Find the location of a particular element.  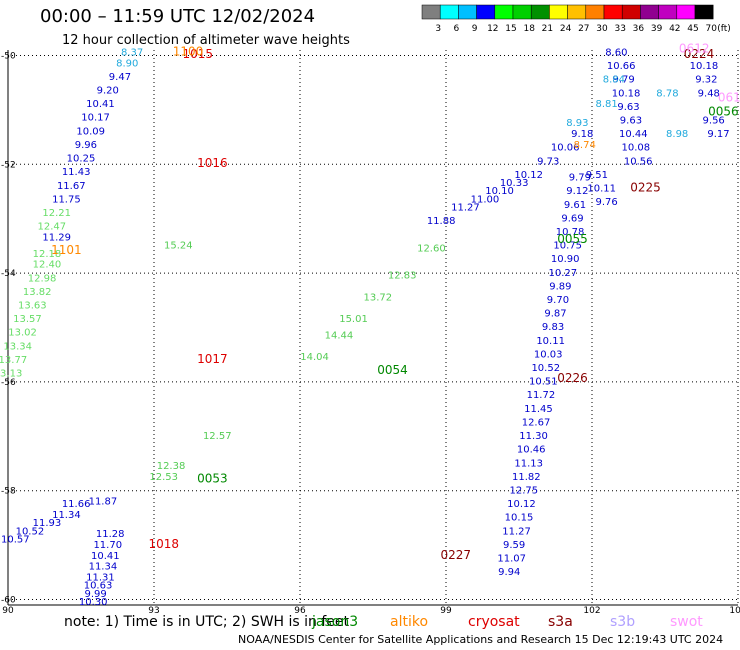

wave-height-label: 13.72 is located at coordinates (378, 297).